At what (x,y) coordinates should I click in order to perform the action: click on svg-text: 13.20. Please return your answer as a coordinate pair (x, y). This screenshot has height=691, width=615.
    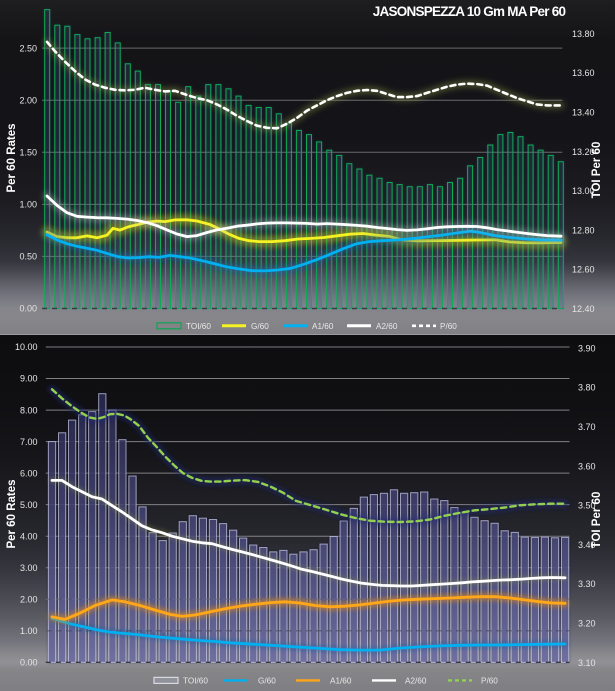
    Looking at the image, I should click on (583, 152).